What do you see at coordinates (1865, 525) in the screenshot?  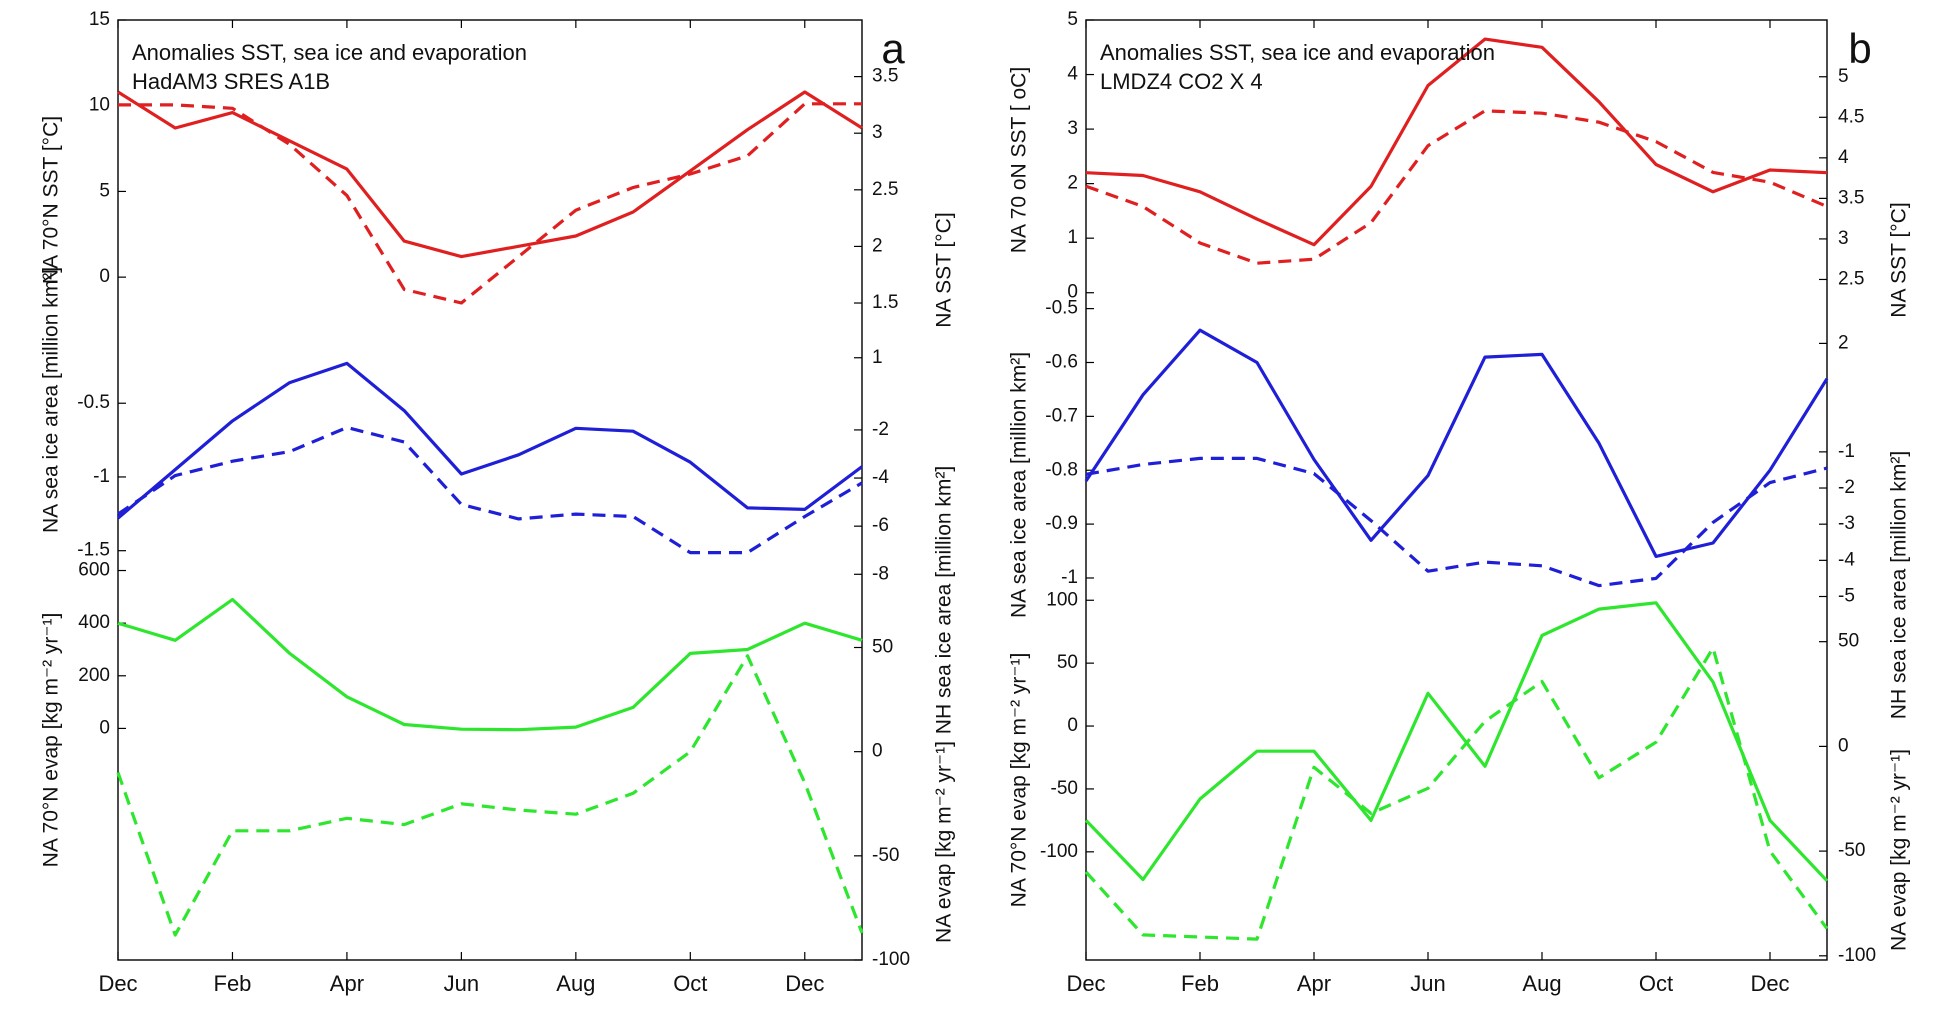 I see `right-axis-ice: 2 -1 -2 -3 -4 -5 NH sea ice area [million km²]` at bounding box center [1865, 525].